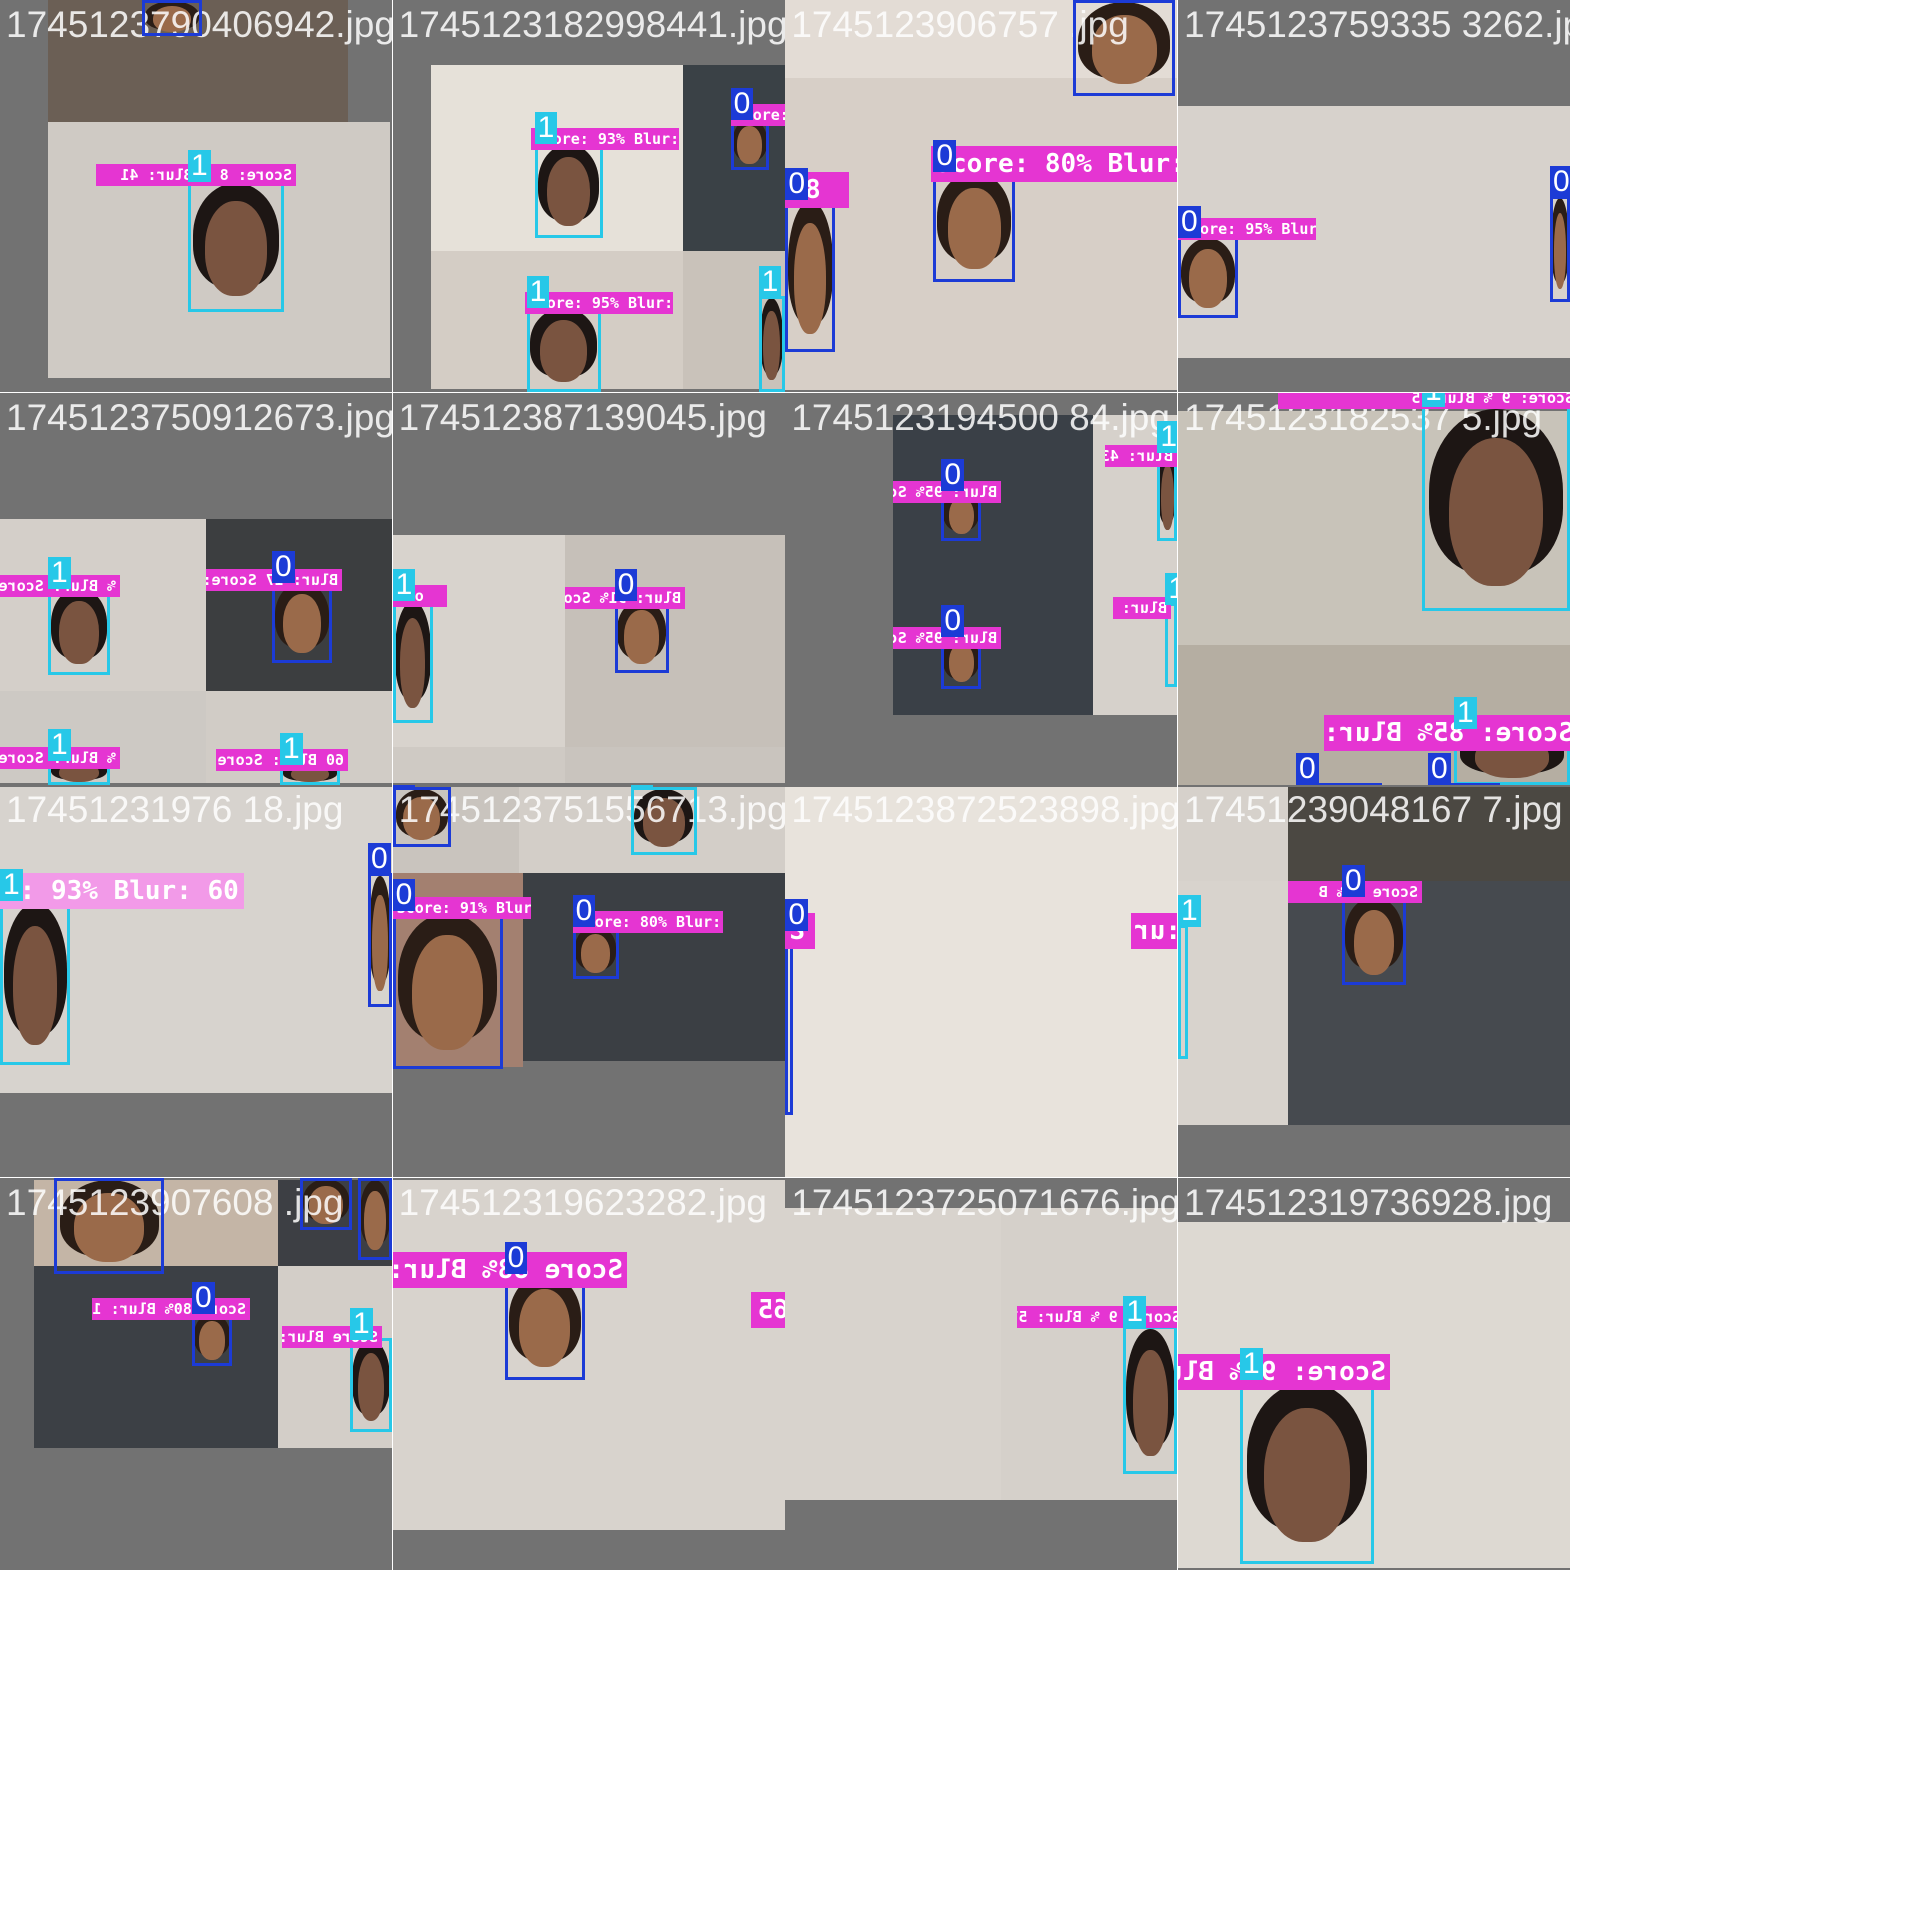  What do you see at coordinates (461, 908) in the screenshot?
I see `score-blur-tag: Score: 91% Blur: 46` at bounding box center [461, 908].